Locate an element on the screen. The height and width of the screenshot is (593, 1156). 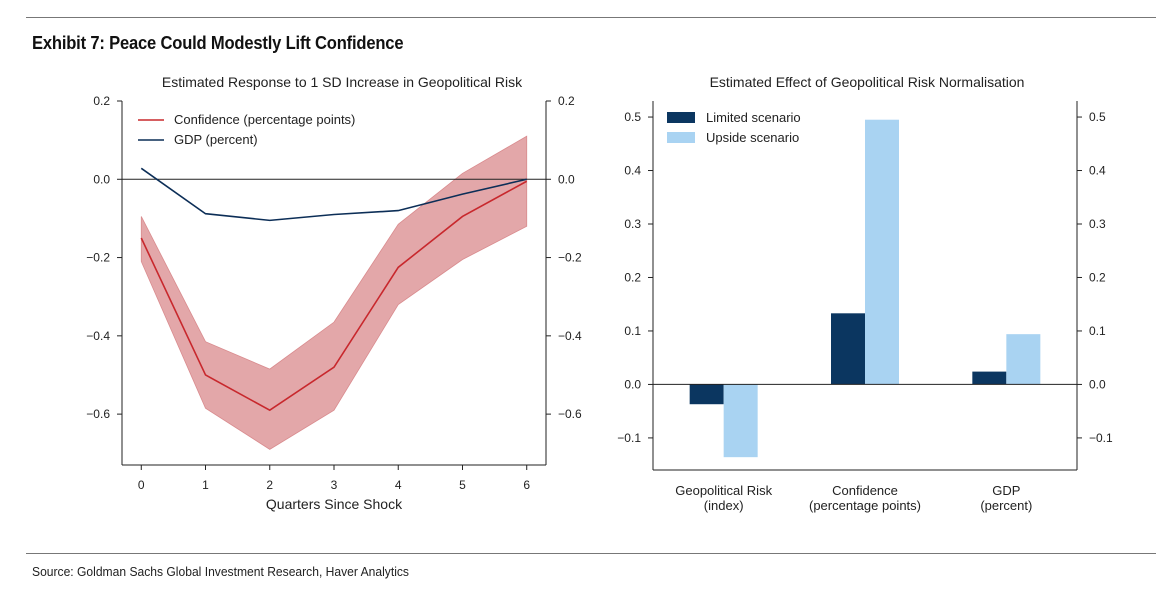
y-tick-label: 0.5 is located at coordinates (632, 117).